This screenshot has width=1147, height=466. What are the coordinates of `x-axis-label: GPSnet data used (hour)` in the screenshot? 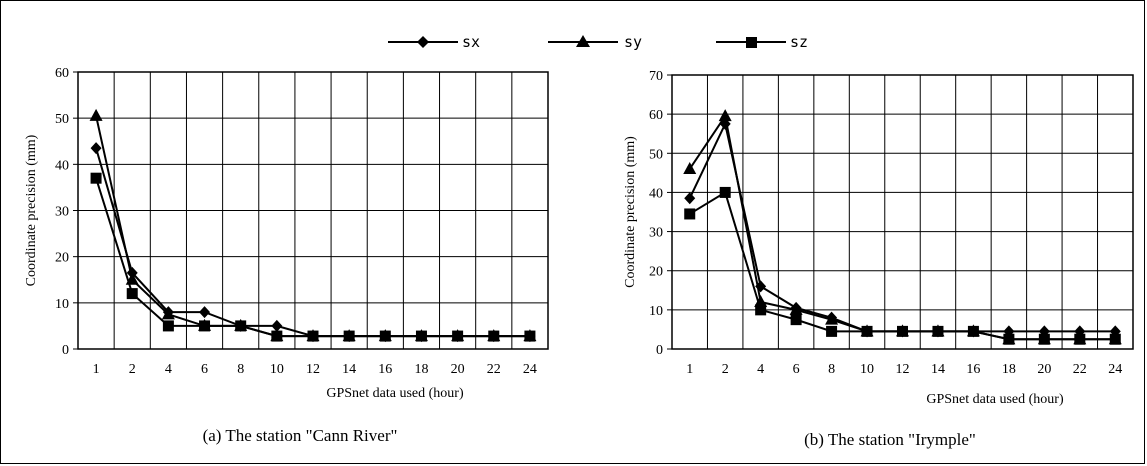 It's located at (995, 399).